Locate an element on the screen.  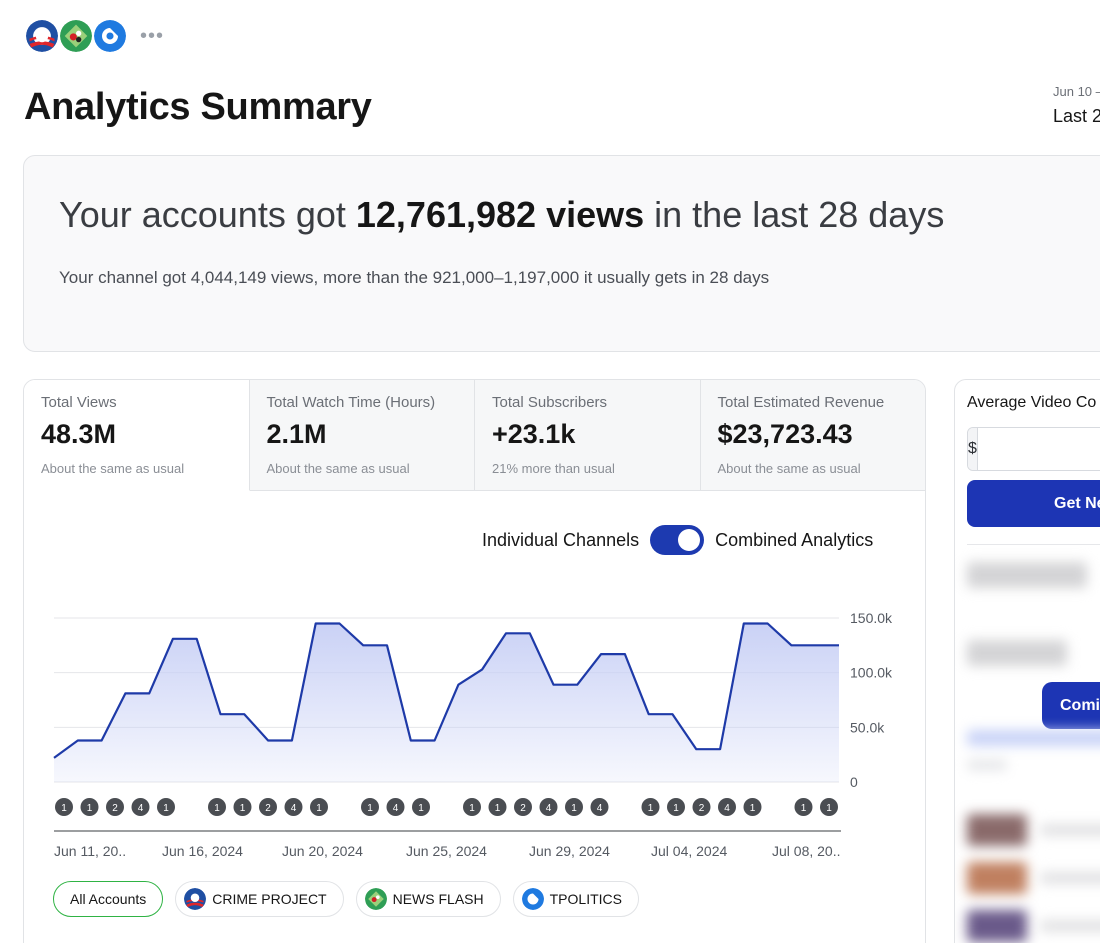
individual-channels-label: Individual Channels is located at coordinates (561, 539).